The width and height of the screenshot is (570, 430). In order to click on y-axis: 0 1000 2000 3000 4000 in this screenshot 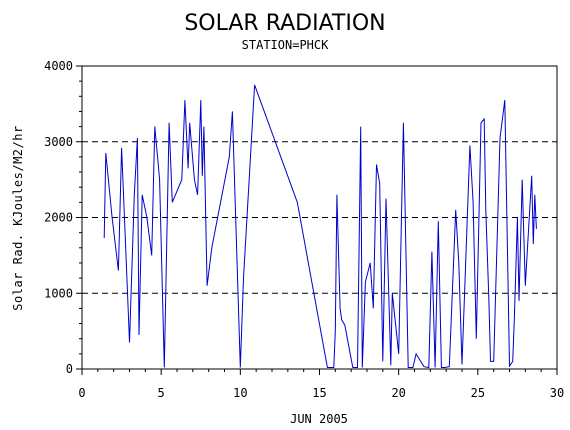, I will do `click(63, 217)`.